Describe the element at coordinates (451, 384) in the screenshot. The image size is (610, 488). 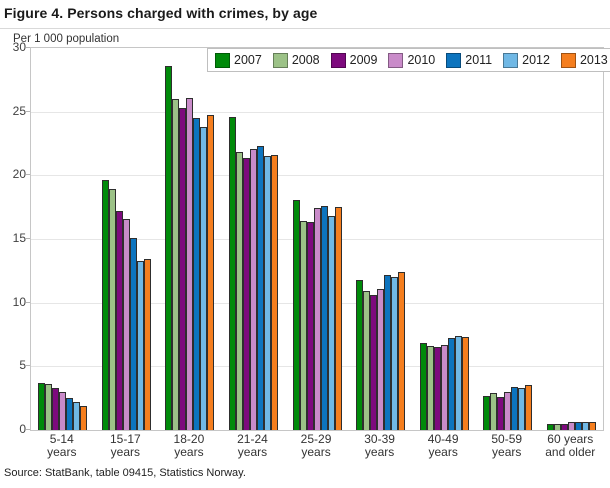
I see `bar-2011-40-49-years` at that location.